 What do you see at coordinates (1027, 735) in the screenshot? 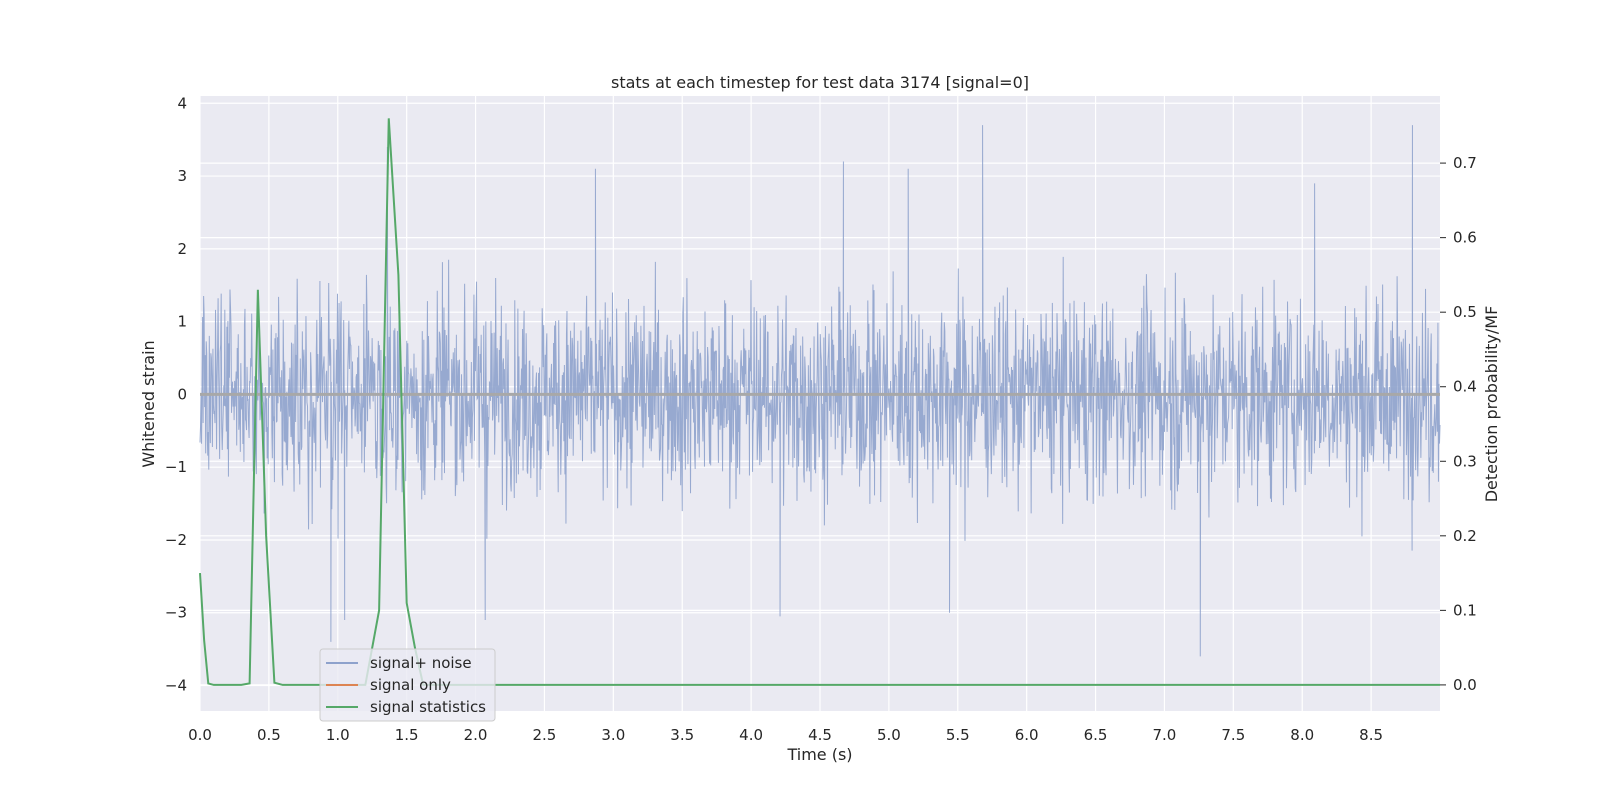
I see `x-tick-label: 6.0` at bounding box center [1027, 735].